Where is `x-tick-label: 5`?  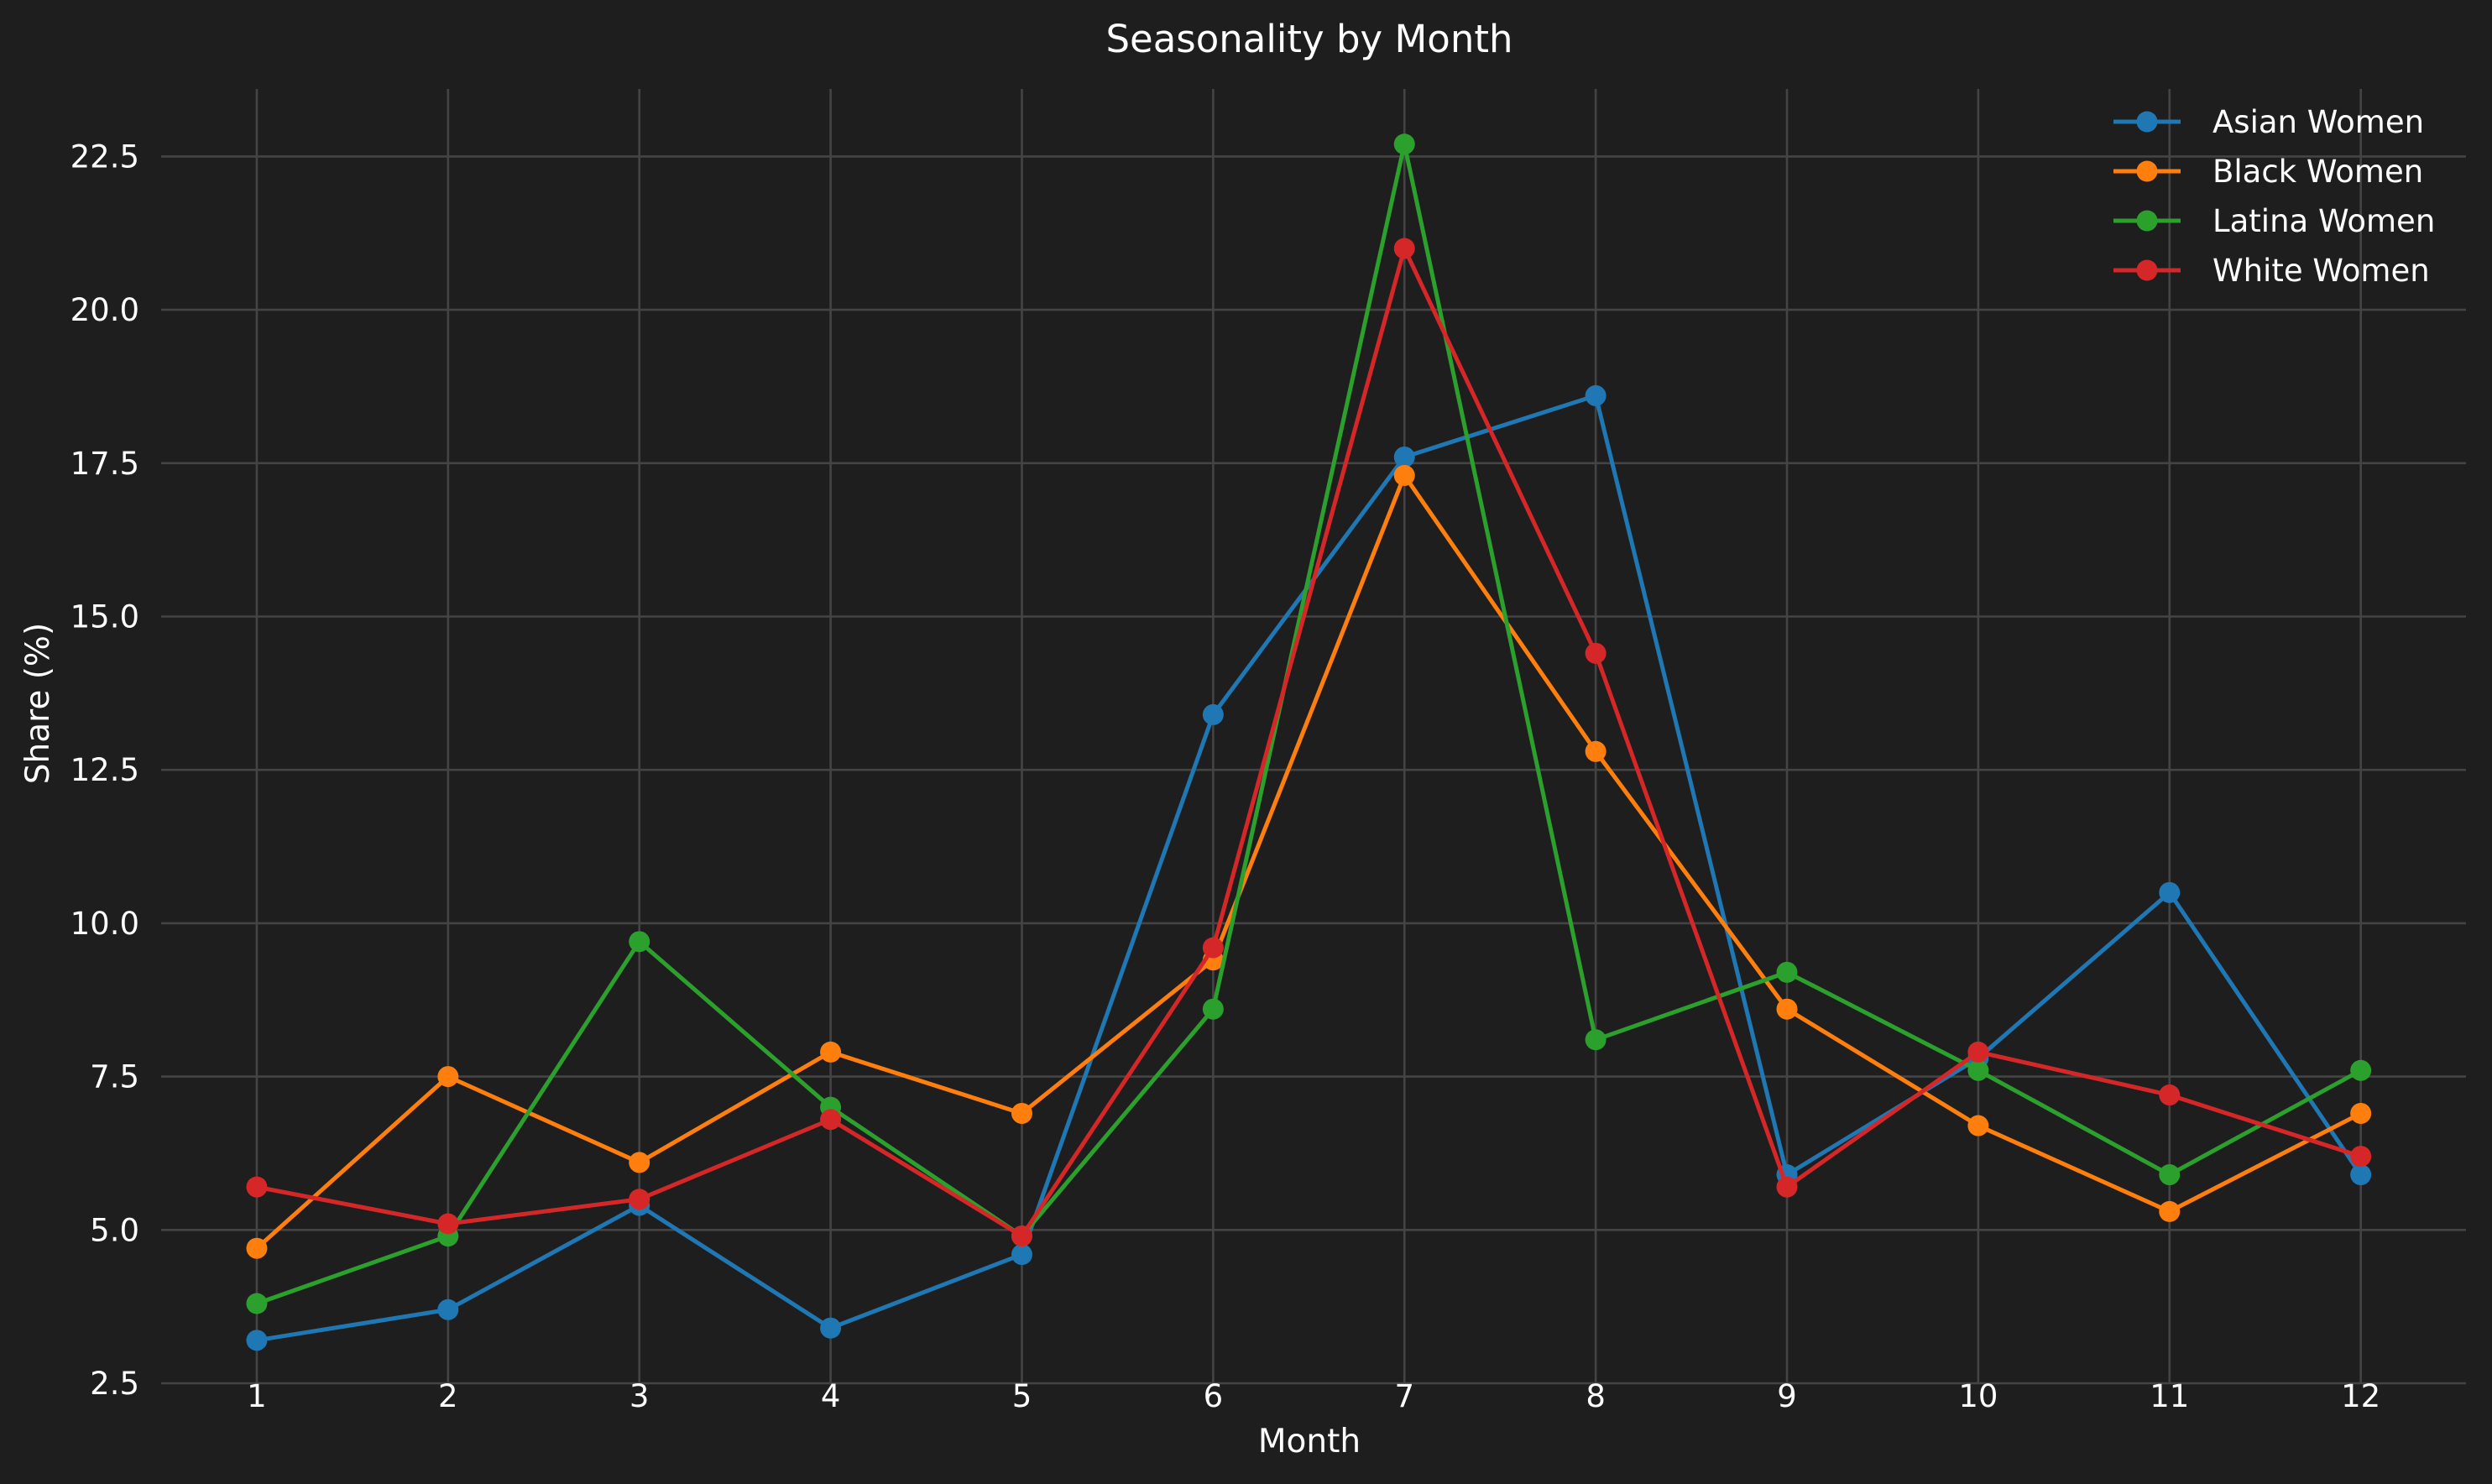 x-tick-label: 5 is located at coordinates (1022, 1396).